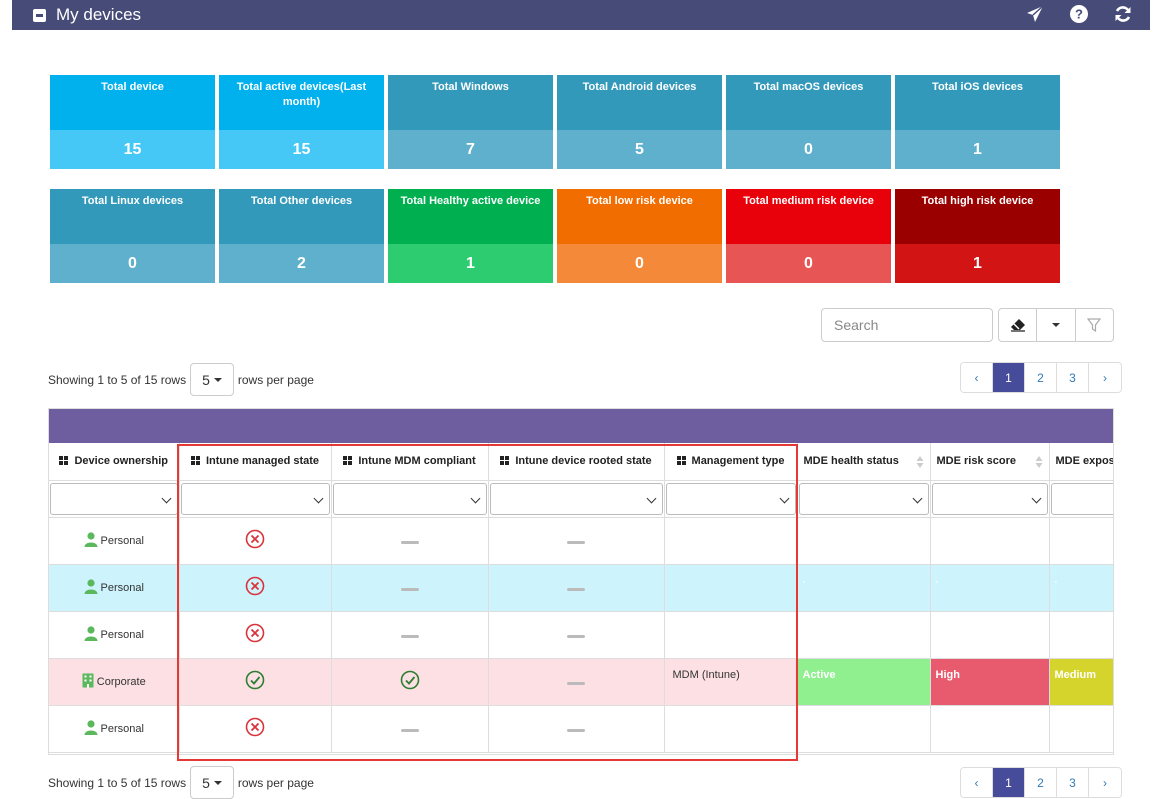 The image size is (1160, 799). I want to click on column-header-intune-rooted: Intune device rooted state, so click(576, 462).